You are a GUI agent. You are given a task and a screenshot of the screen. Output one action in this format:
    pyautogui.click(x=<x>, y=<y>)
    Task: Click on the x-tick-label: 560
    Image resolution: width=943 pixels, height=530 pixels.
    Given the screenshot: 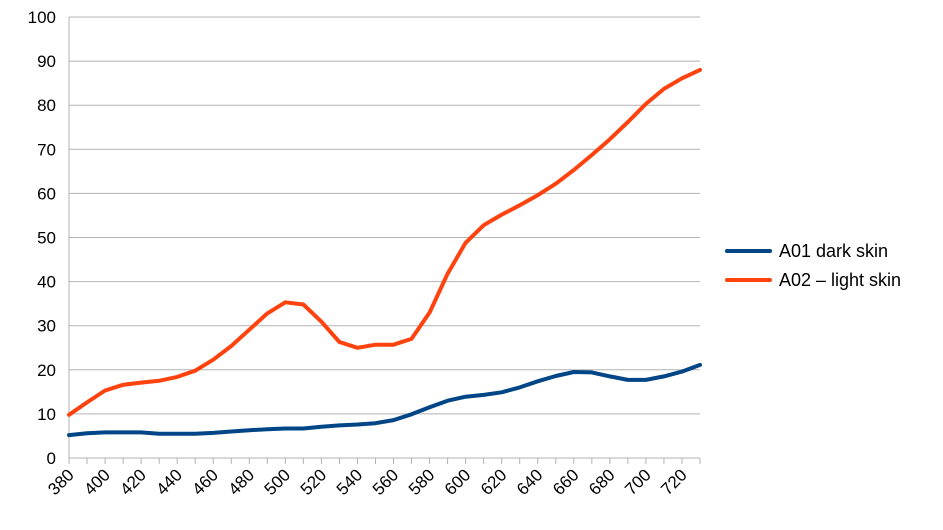 What is the action you would take?
    pyautogui.click(x=385, y=481)
    